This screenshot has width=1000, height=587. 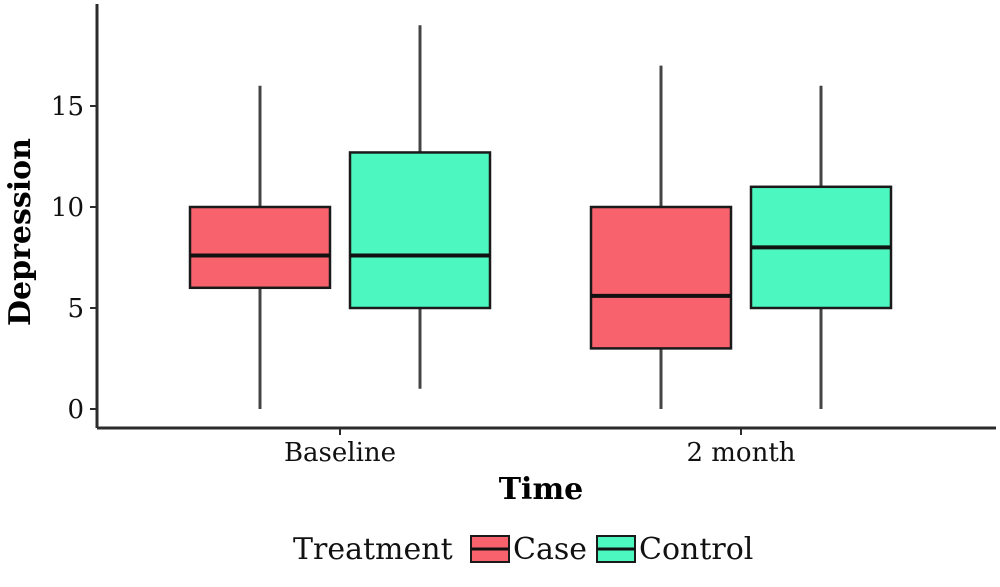 I want to click on legend-label-control: Control, so click(x=696, y=549).